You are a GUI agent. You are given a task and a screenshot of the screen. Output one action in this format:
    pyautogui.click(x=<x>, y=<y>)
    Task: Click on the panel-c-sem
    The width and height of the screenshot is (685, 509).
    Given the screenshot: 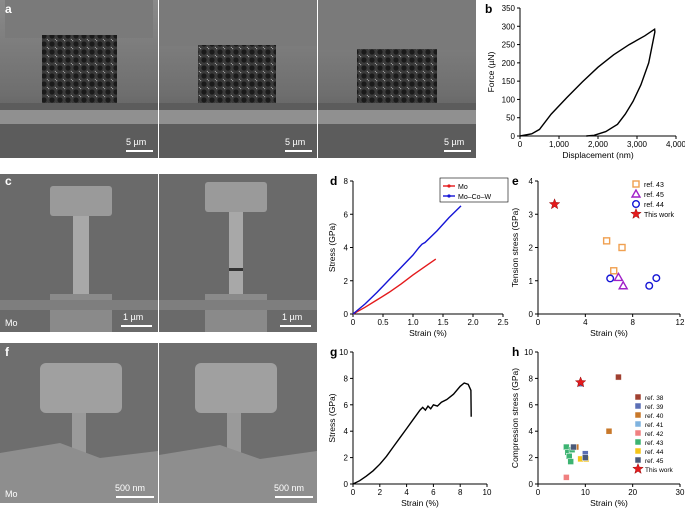 What is the action you would take?
    pyautogui.click(x=158, y=253)
    